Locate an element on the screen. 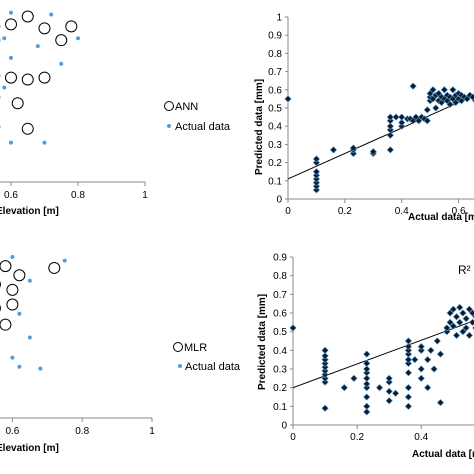 This screenshot has width=474, height=474. ann-legend-marker is located at coordinates (169, 106).